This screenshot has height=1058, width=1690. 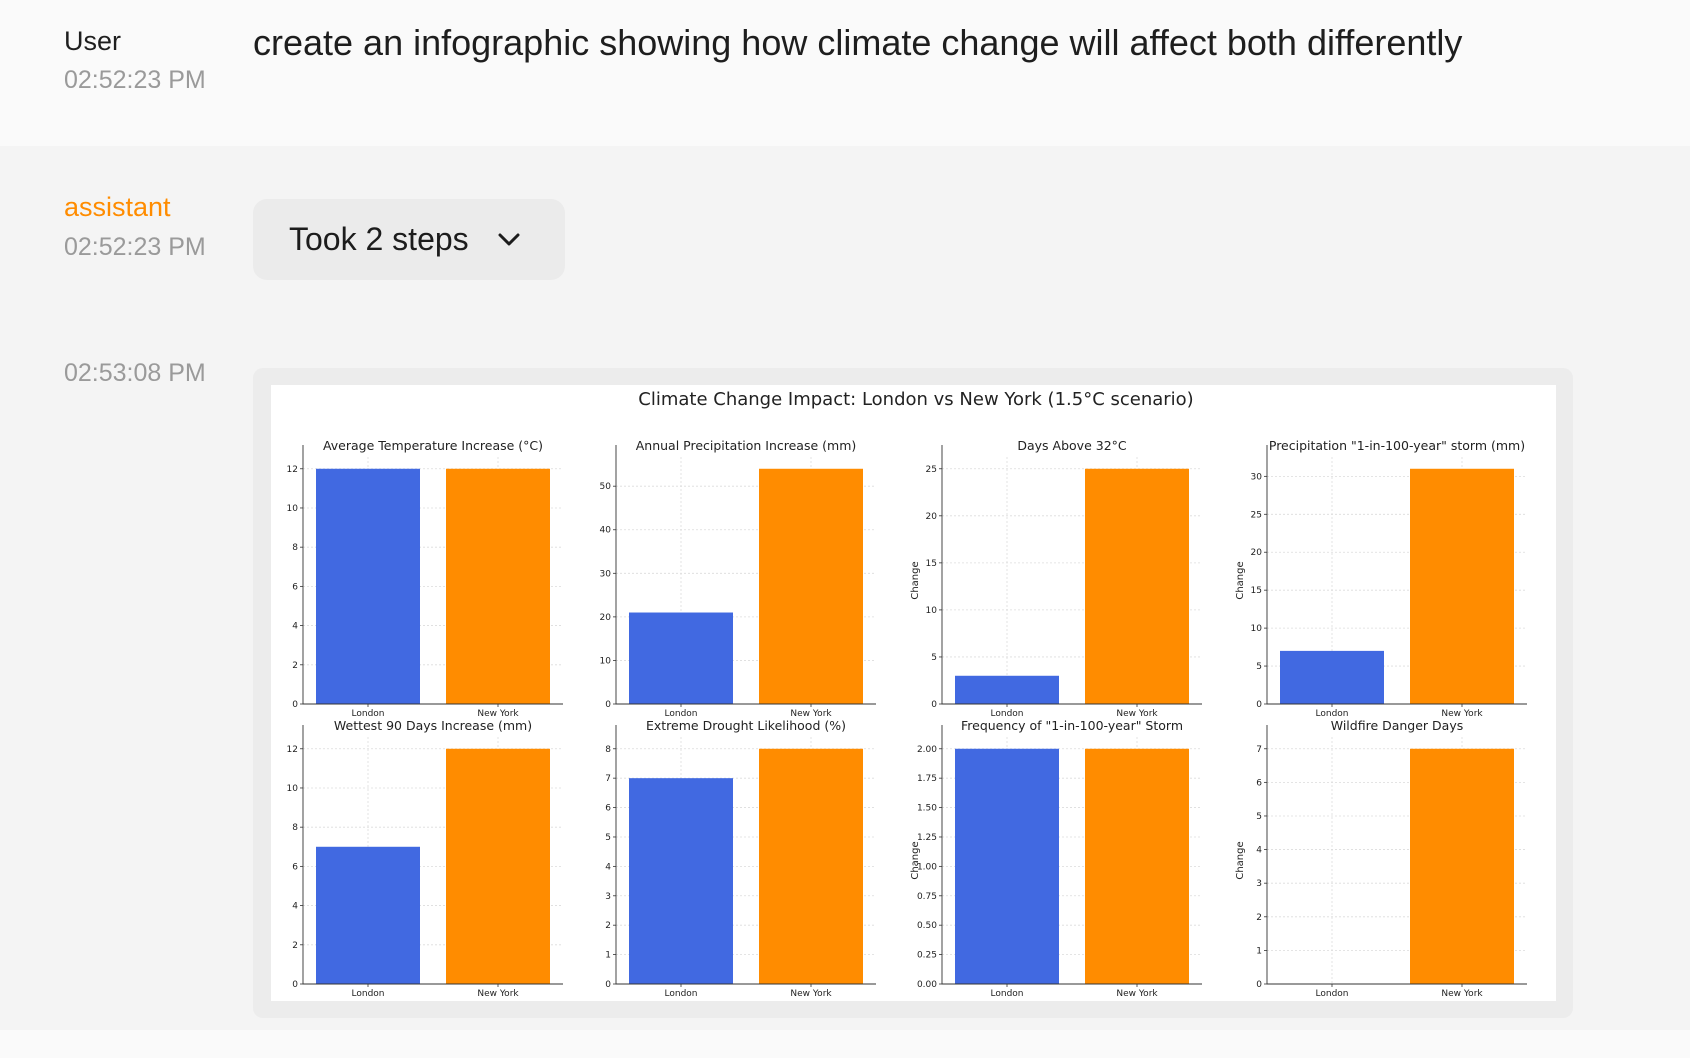 I want to click on assistant-speaker-label: assistant, so click(x=117, y=207).